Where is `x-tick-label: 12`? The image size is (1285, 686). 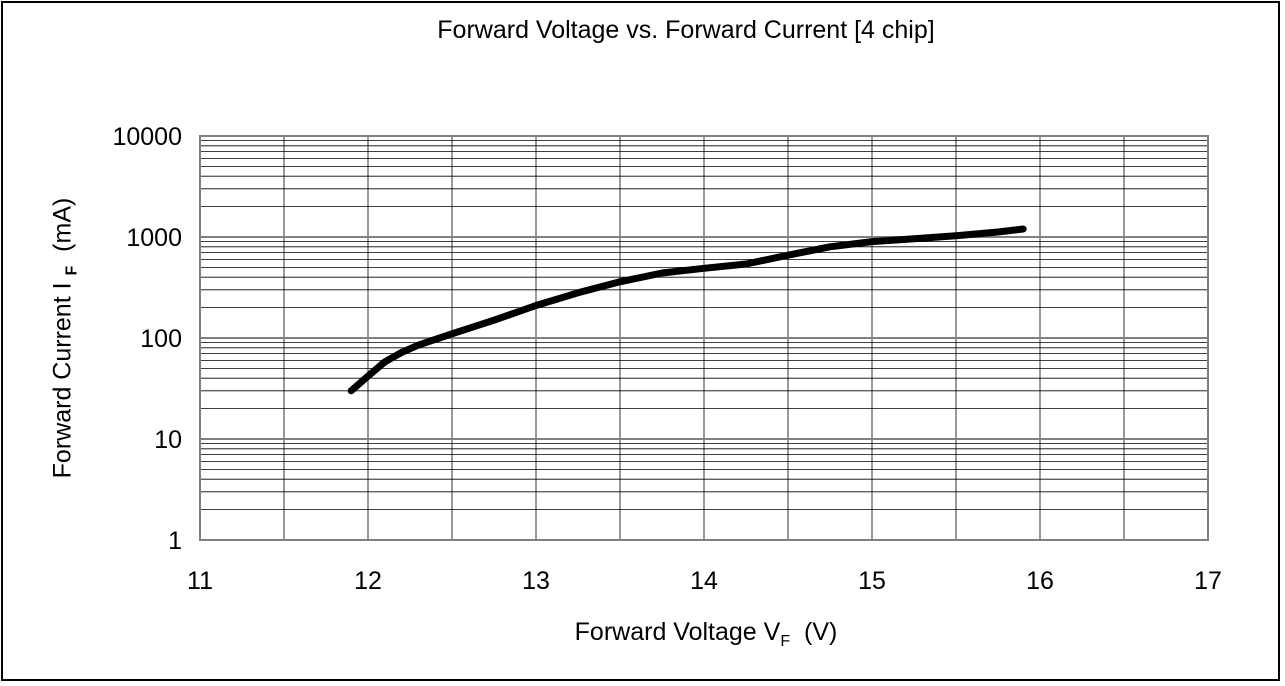 x-tick-label: 12 is located at coordinates (368, 581).